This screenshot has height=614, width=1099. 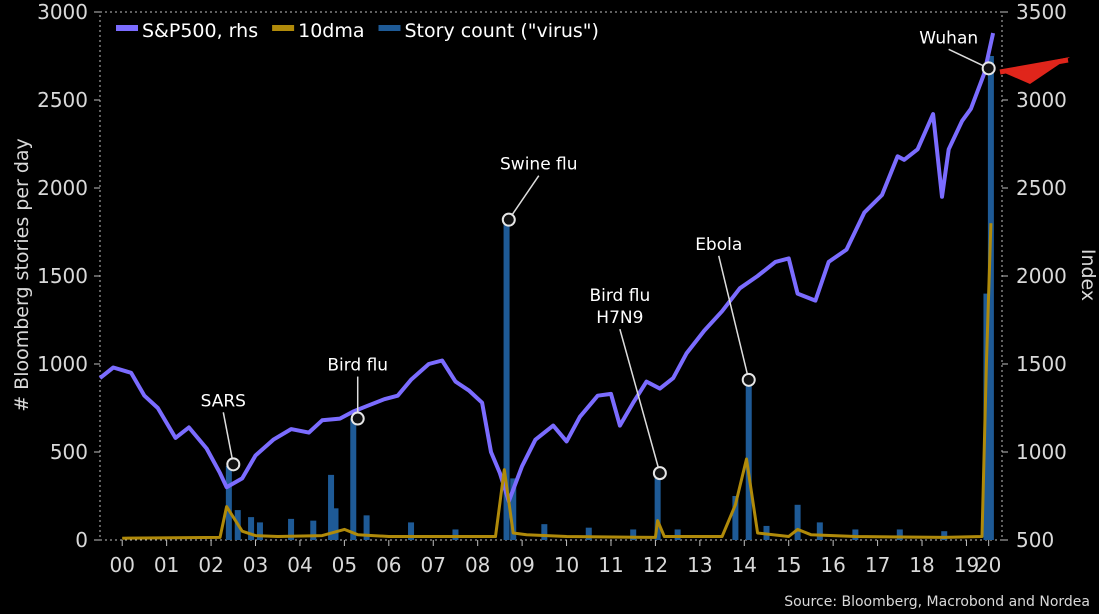 What do you see at coordinates (344, 565) in the screenshot?
I see `x-tick-label: 05` at bounding box center [344, 565].